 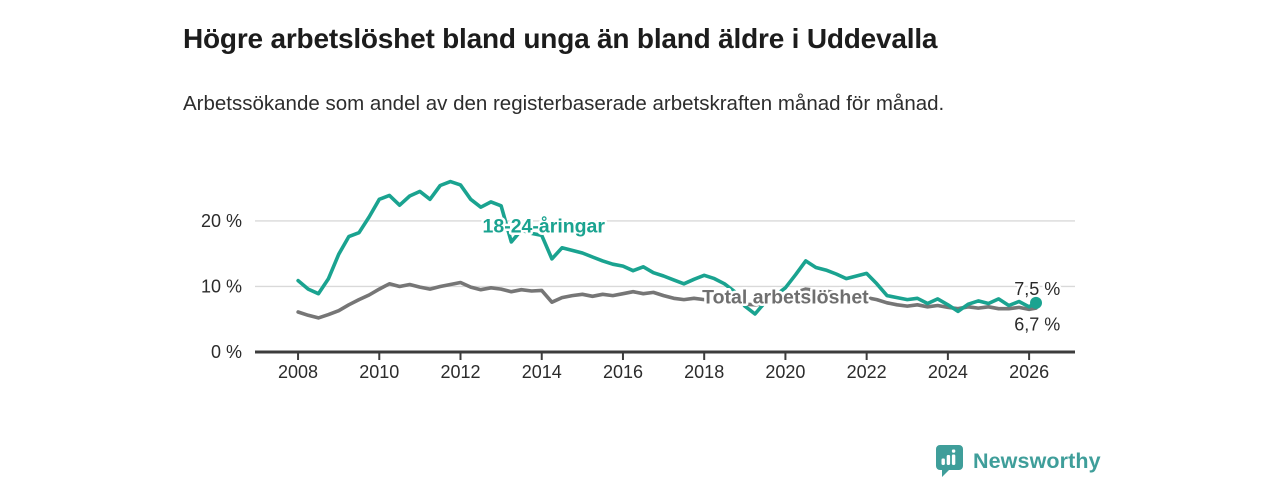 What do you see at coordinates (298, 372) in the screenshot?
I see `x-axis-tick-label: 2008` at bounding box center [298, 372].